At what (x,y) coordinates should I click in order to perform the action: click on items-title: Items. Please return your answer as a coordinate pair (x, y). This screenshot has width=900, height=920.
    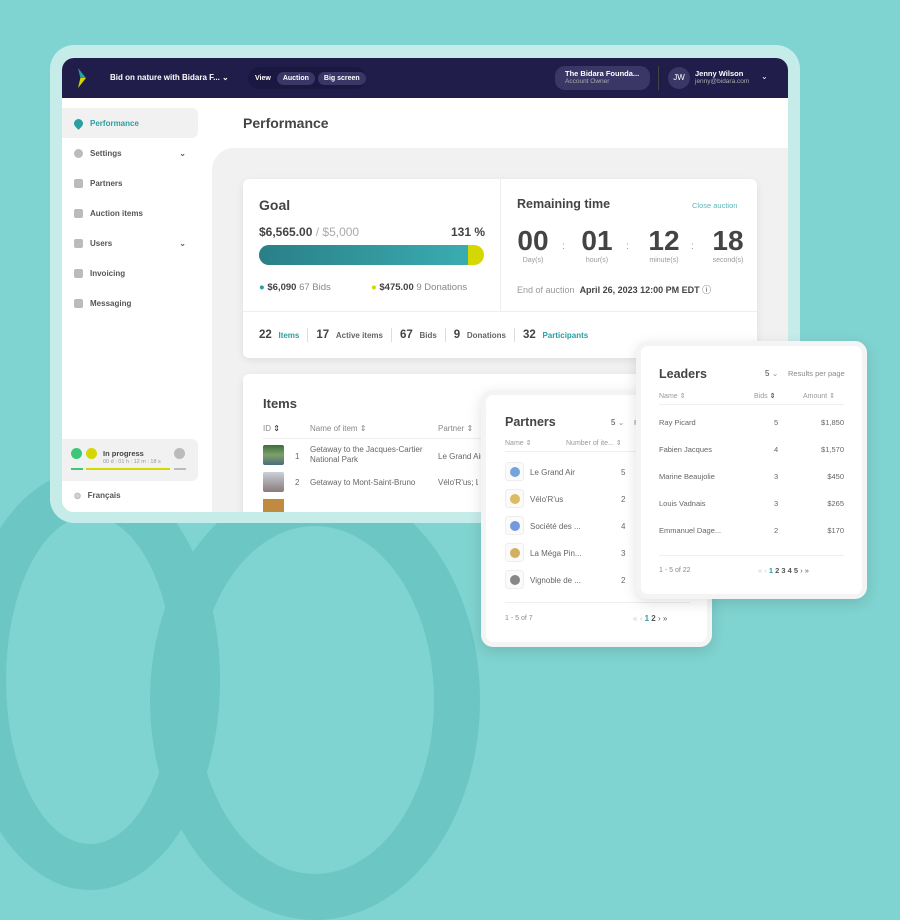
    Looking at the image, I should click on (280, 403).